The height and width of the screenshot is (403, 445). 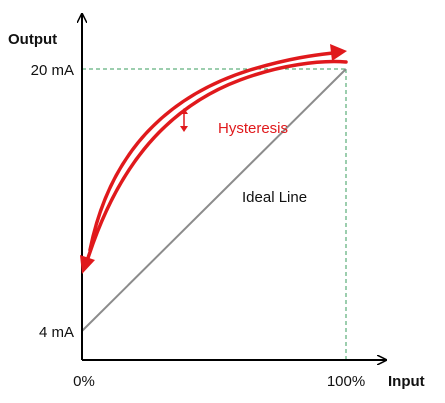 What do you see at coordinates (338, 52) in the screenshot?
I see `hysteresis-arrowhead-up` at bounding box center [338, 52].